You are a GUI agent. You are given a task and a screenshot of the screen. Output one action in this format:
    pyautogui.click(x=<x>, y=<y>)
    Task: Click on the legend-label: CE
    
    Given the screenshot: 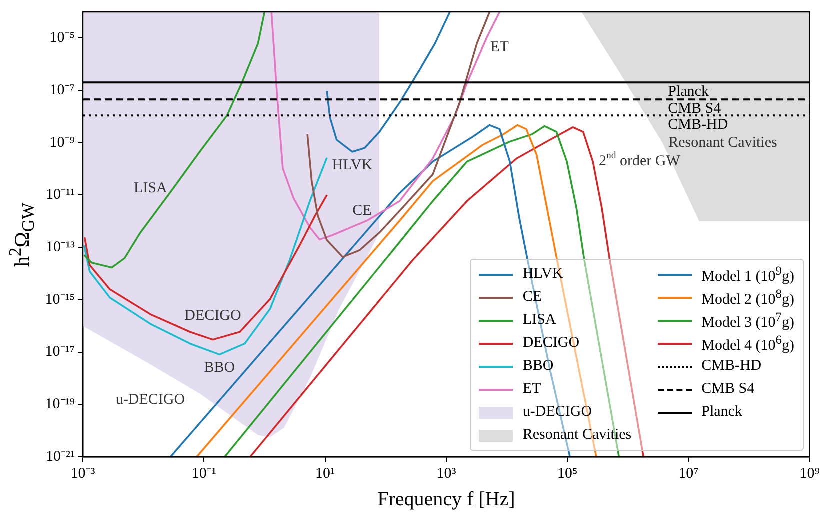 What is the action you would take?
    pyautogui.click(x=532, y=297)
    